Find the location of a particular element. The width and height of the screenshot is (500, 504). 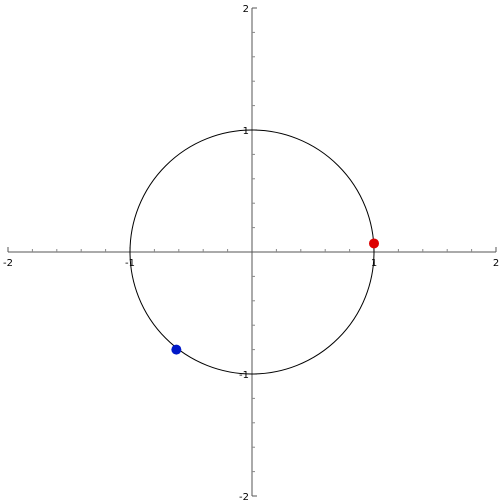

y-tick-label: -2 is located at coordinates (244, 497).